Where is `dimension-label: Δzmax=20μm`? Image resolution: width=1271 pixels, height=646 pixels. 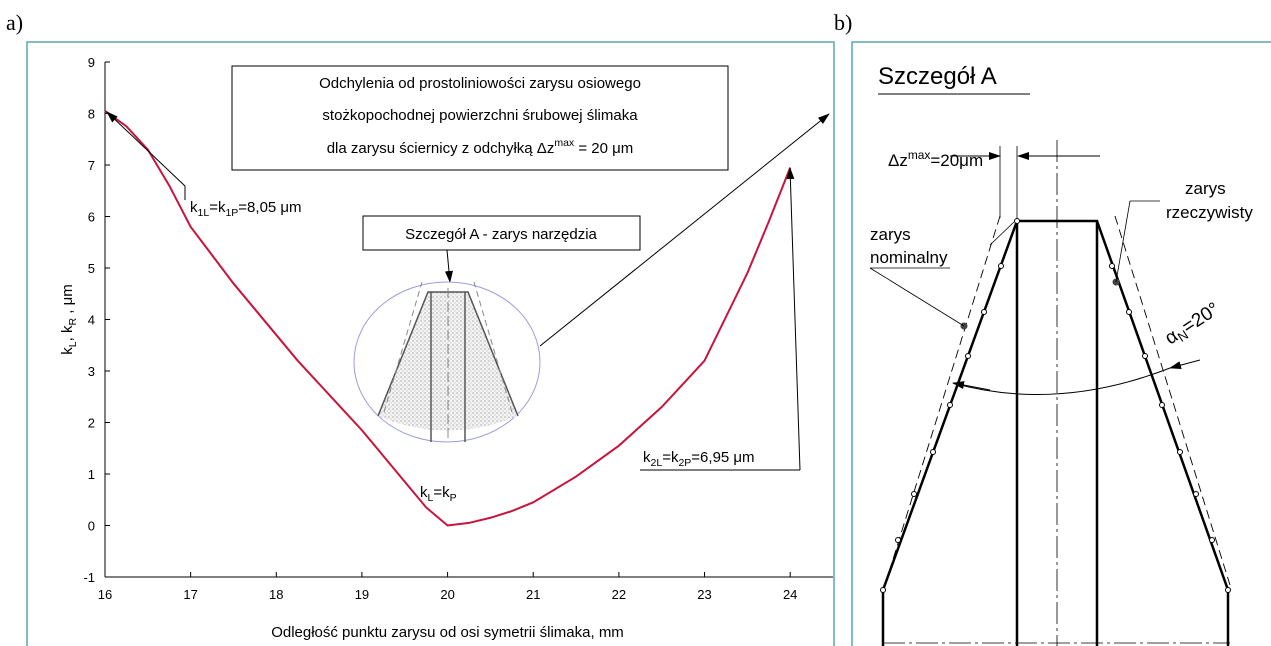
dimension-label: Δzmax=20μm is located at coordinates (935, 159).